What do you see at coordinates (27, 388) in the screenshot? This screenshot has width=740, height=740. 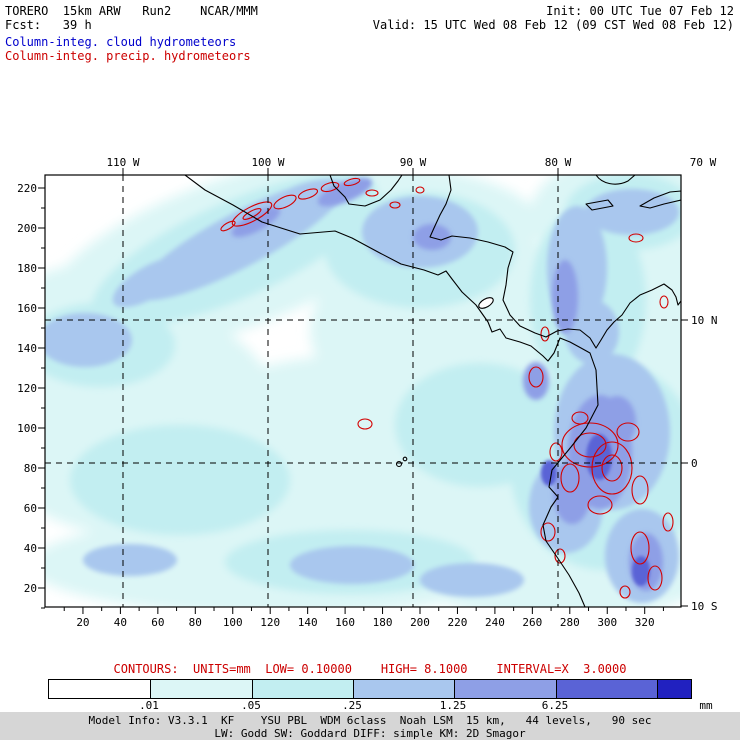 I see `y-axis-tick-label: 120` at bounding box center [27, 388].